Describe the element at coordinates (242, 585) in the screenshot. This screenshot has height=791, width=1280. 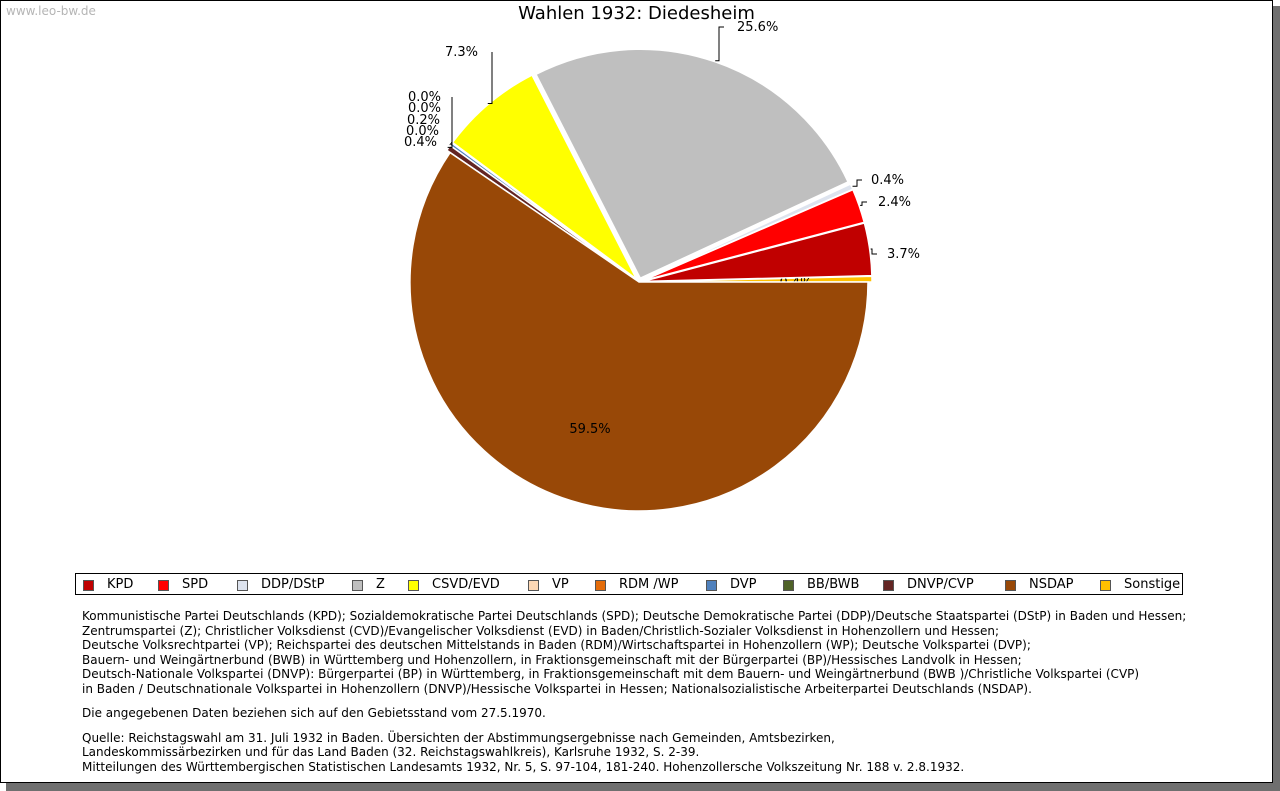
I see `legend-swatch-ddp-dstp` at that location.